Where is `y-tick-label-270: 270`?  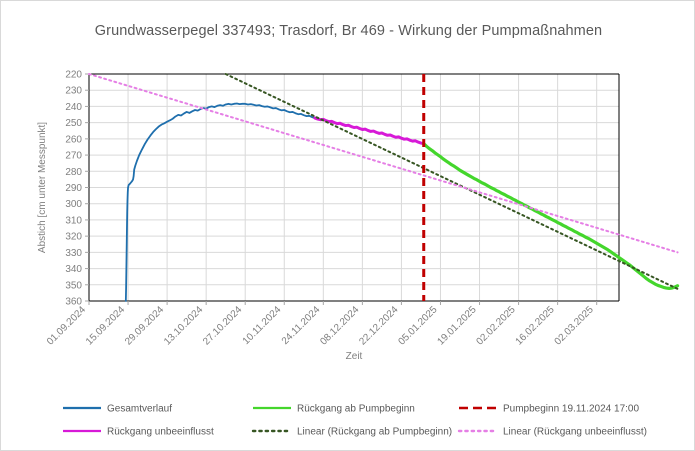 y-tick-label-270: 270 is located at coordinates (73, 156).